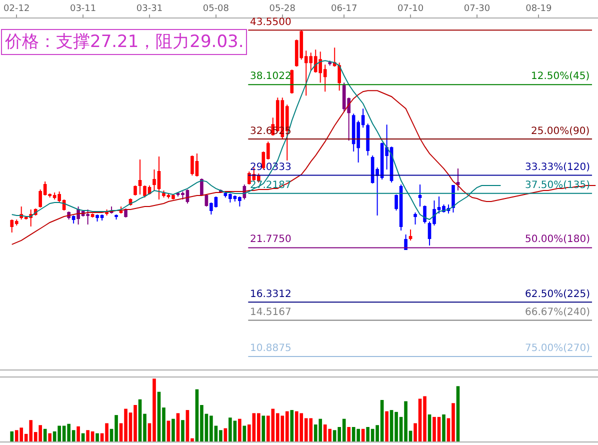 The image size is (598, 445). I want to click on annotation: 25.00%(90), so click(560, 131).